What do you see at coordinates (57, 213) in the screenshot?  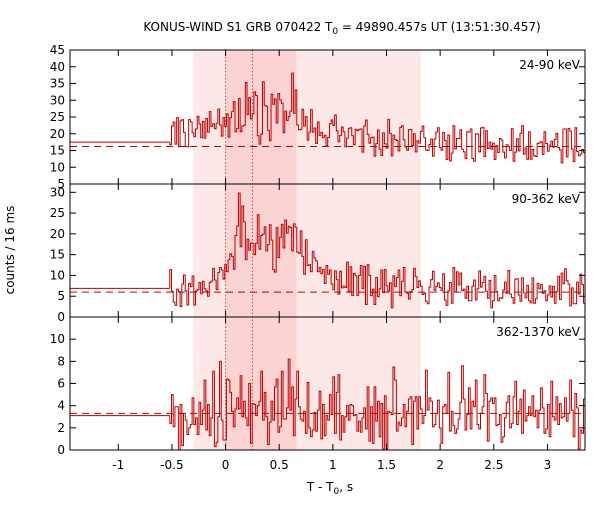 I see `panel-2-y-tick-label: 25` at bounding box center [57, 213].